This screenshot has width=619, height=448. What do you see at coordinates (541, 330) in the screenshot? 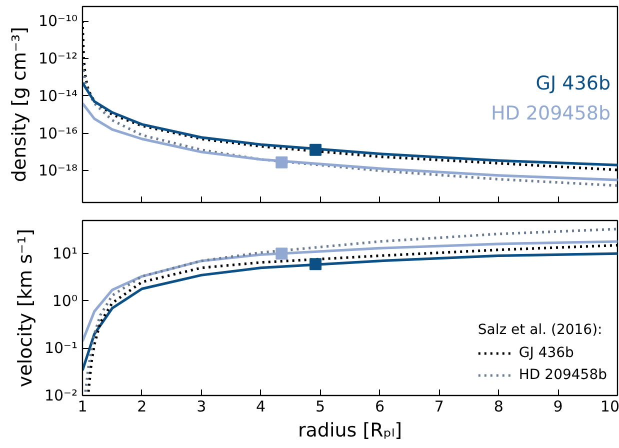
I see `legend-title: Salz et al. (2016):` at bounding box center [541, 330].